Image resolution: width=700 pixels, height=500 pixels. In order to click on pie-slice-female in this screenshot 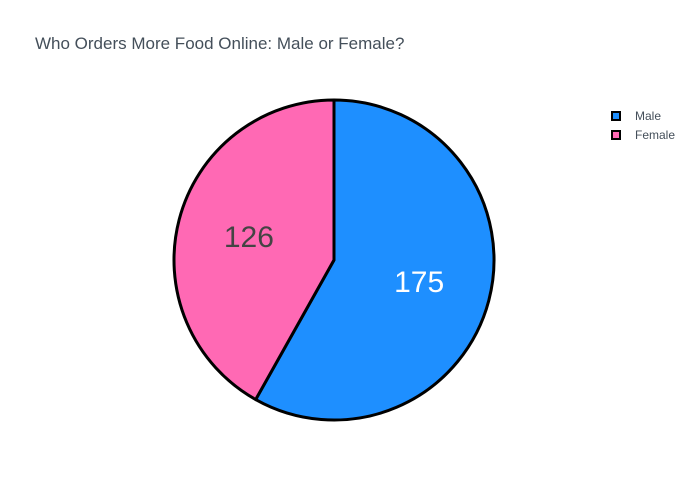, I will do `click(254, 250)`.